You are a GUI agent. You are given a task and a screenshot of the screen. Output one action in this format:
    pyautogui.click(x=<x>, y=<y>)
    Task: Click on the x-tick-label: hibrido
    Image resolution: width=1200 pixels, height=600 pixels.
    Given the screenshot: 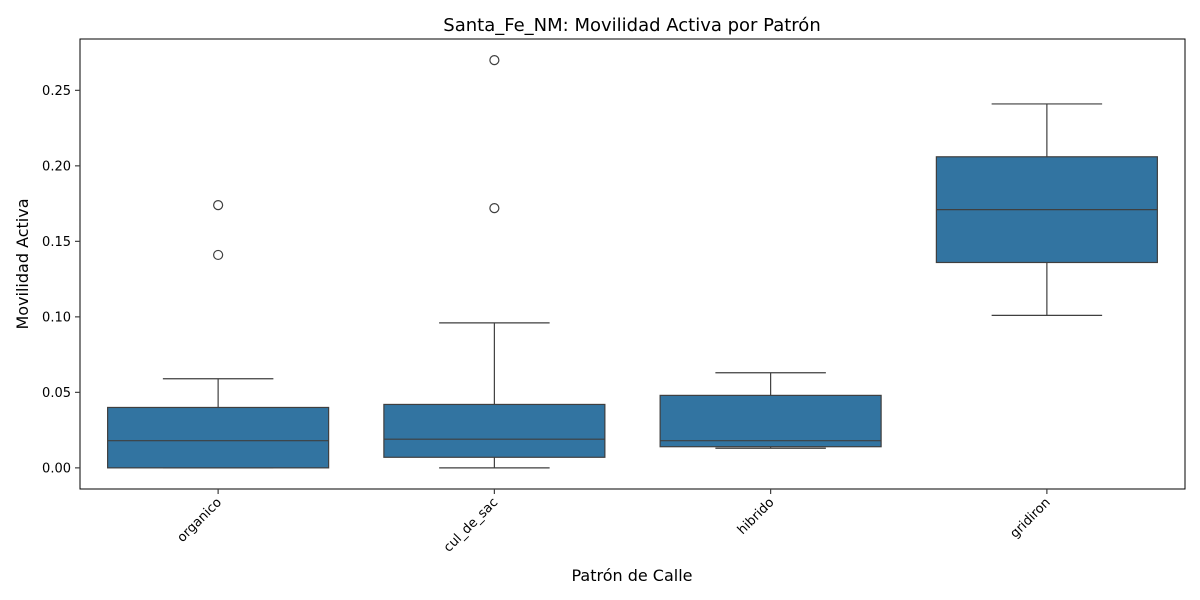 What is the action you would take?
    pyautogui.click(x=756, y=516)
    